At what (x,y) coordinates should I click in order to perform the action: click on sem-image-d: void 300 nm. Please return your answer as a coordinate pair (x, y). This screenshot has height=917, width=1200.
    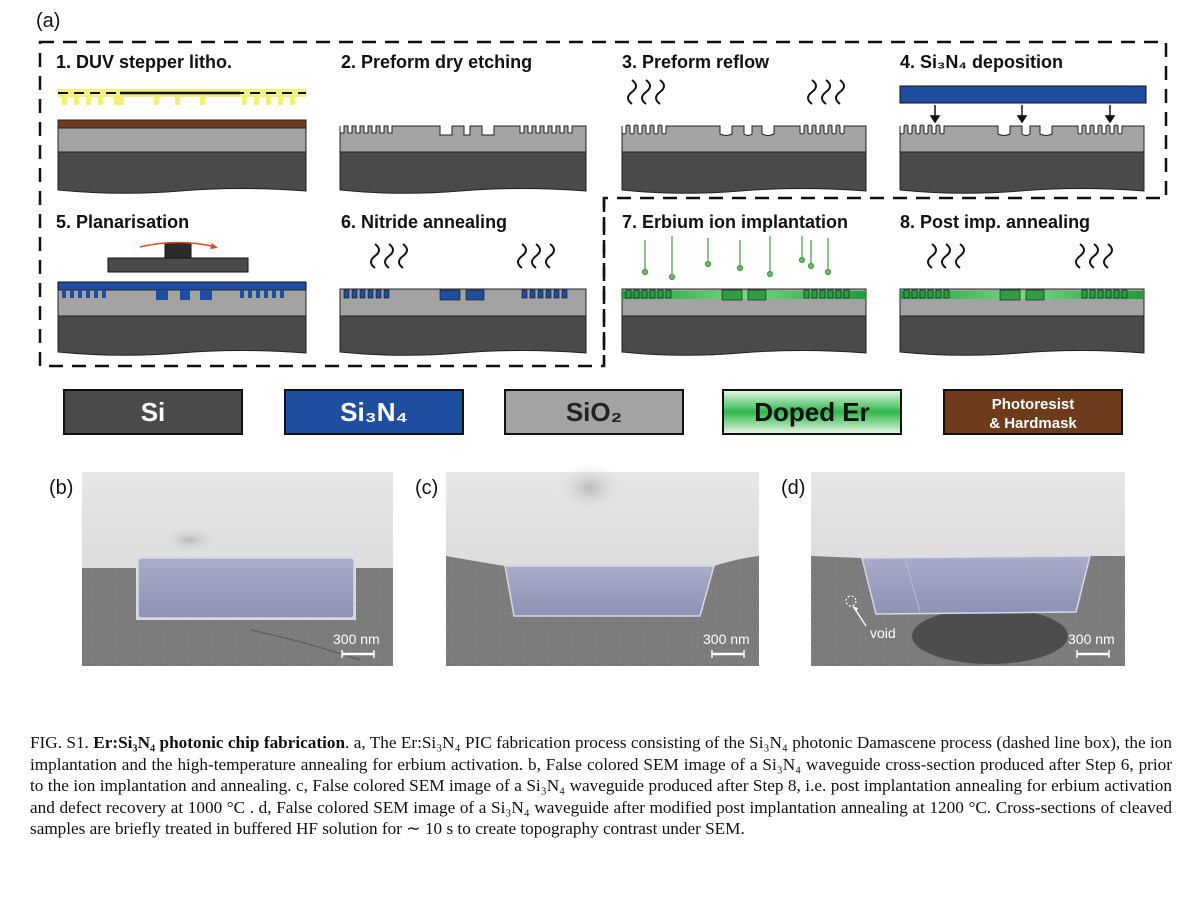
    Looking at the image, I should click on (968, 569).